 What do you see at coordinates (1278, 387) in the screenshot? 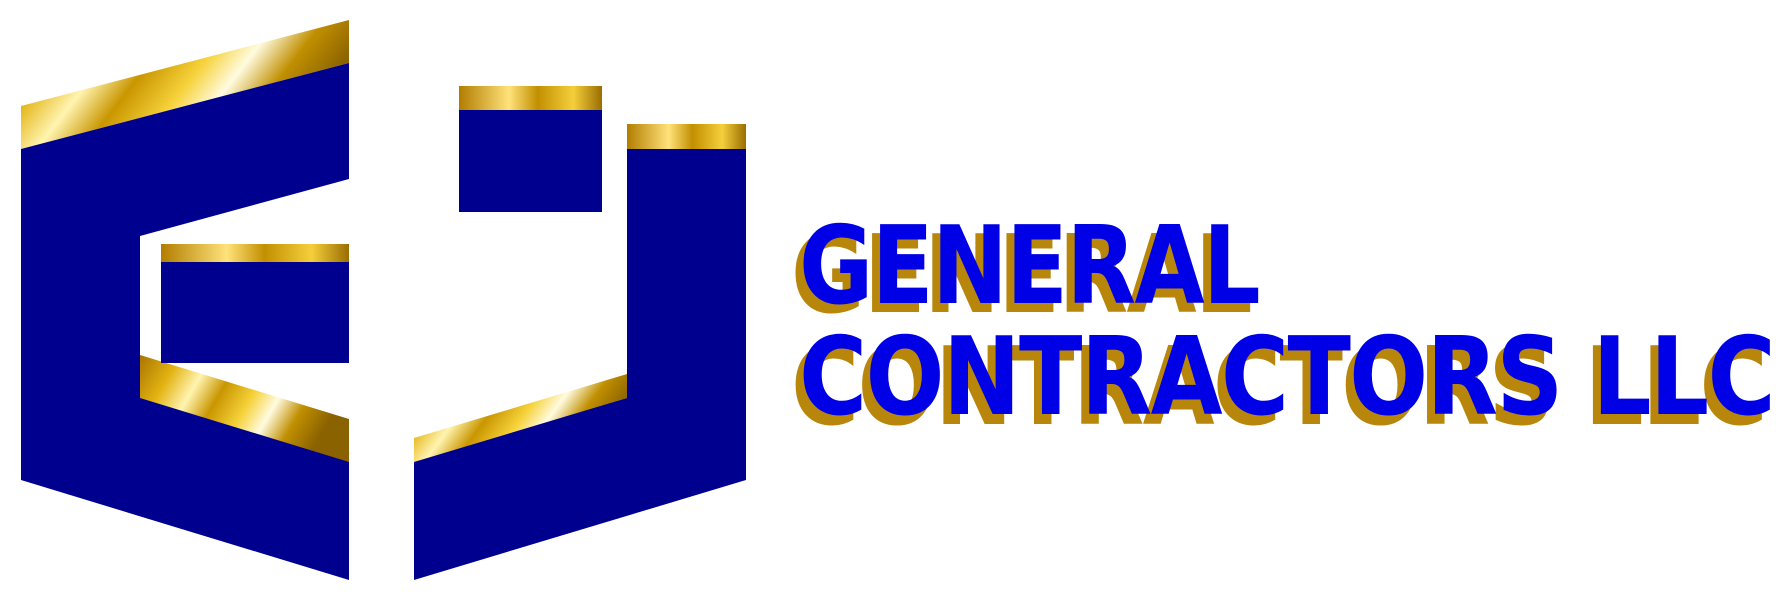
I see `wordmark-line2-shadow: CONTRACTORS LLC` at bounding box center [1278, 387].